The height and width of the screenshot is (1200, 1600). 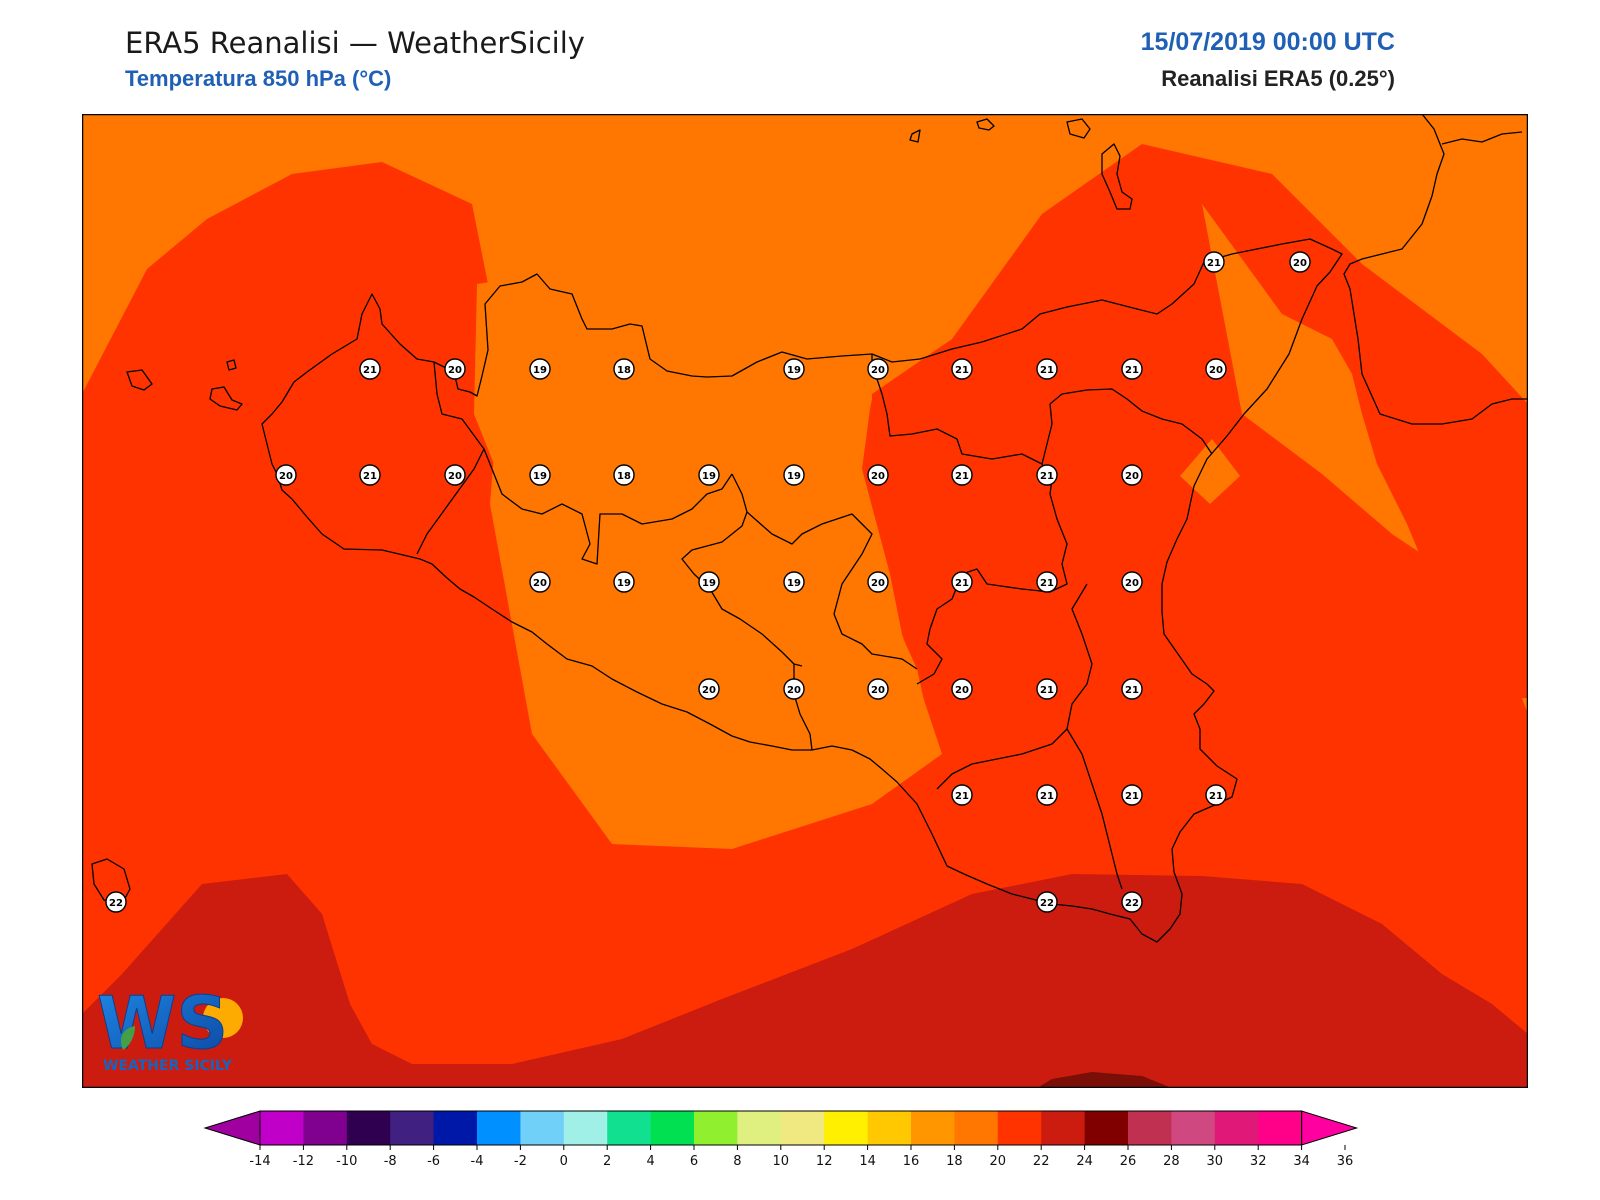 What do you see at coordinates (162, 1023) in the screenshot?
I see `logo-letters: WS` at bounding box center [162, 1023].